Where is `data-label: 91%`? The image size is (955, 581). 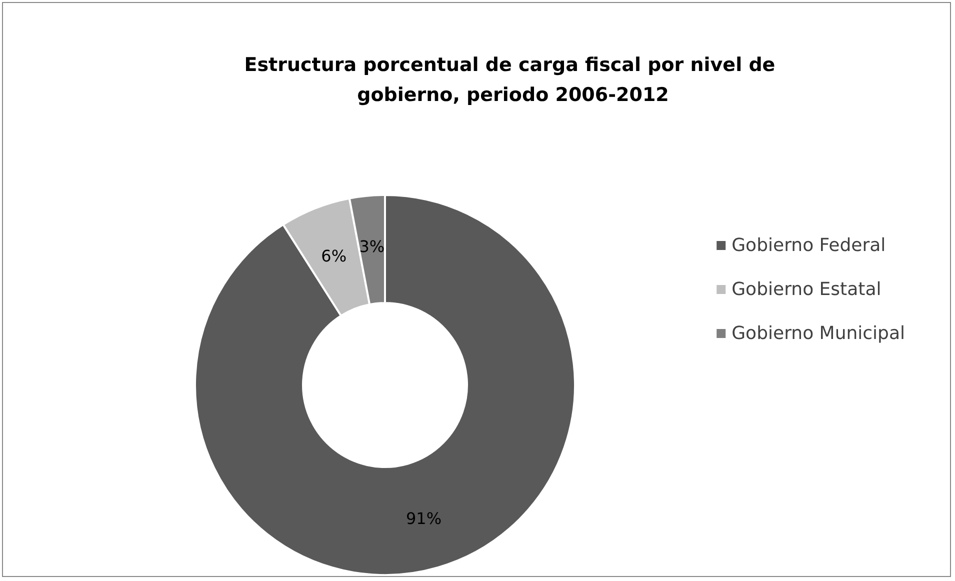
data-label: 91% is located at coordinates (424, 518).